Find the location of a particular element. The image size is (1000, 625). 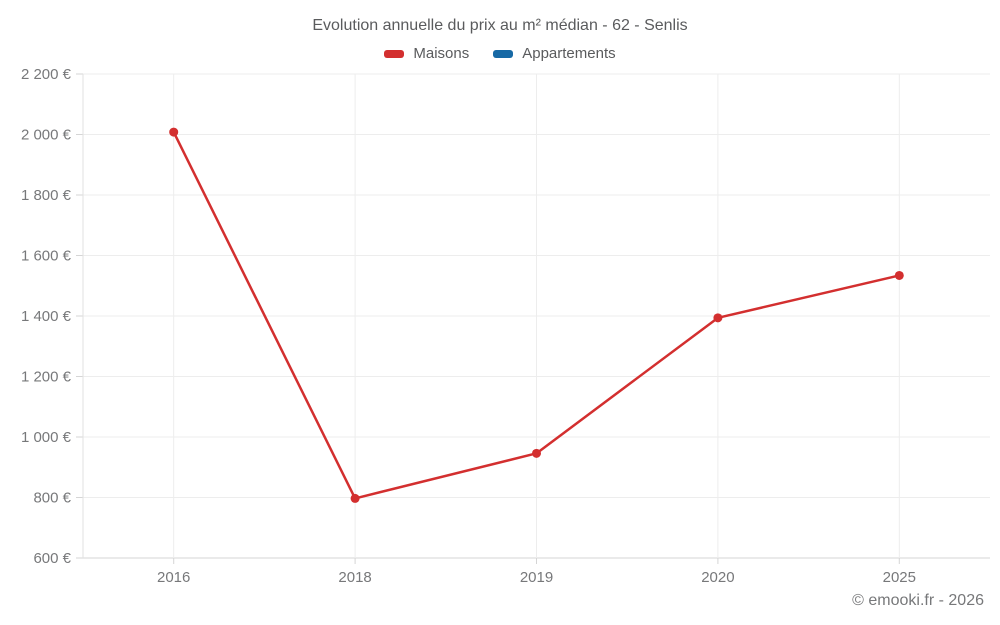

y-axis-label: 2 200 € is located at coordinates (46, 74).